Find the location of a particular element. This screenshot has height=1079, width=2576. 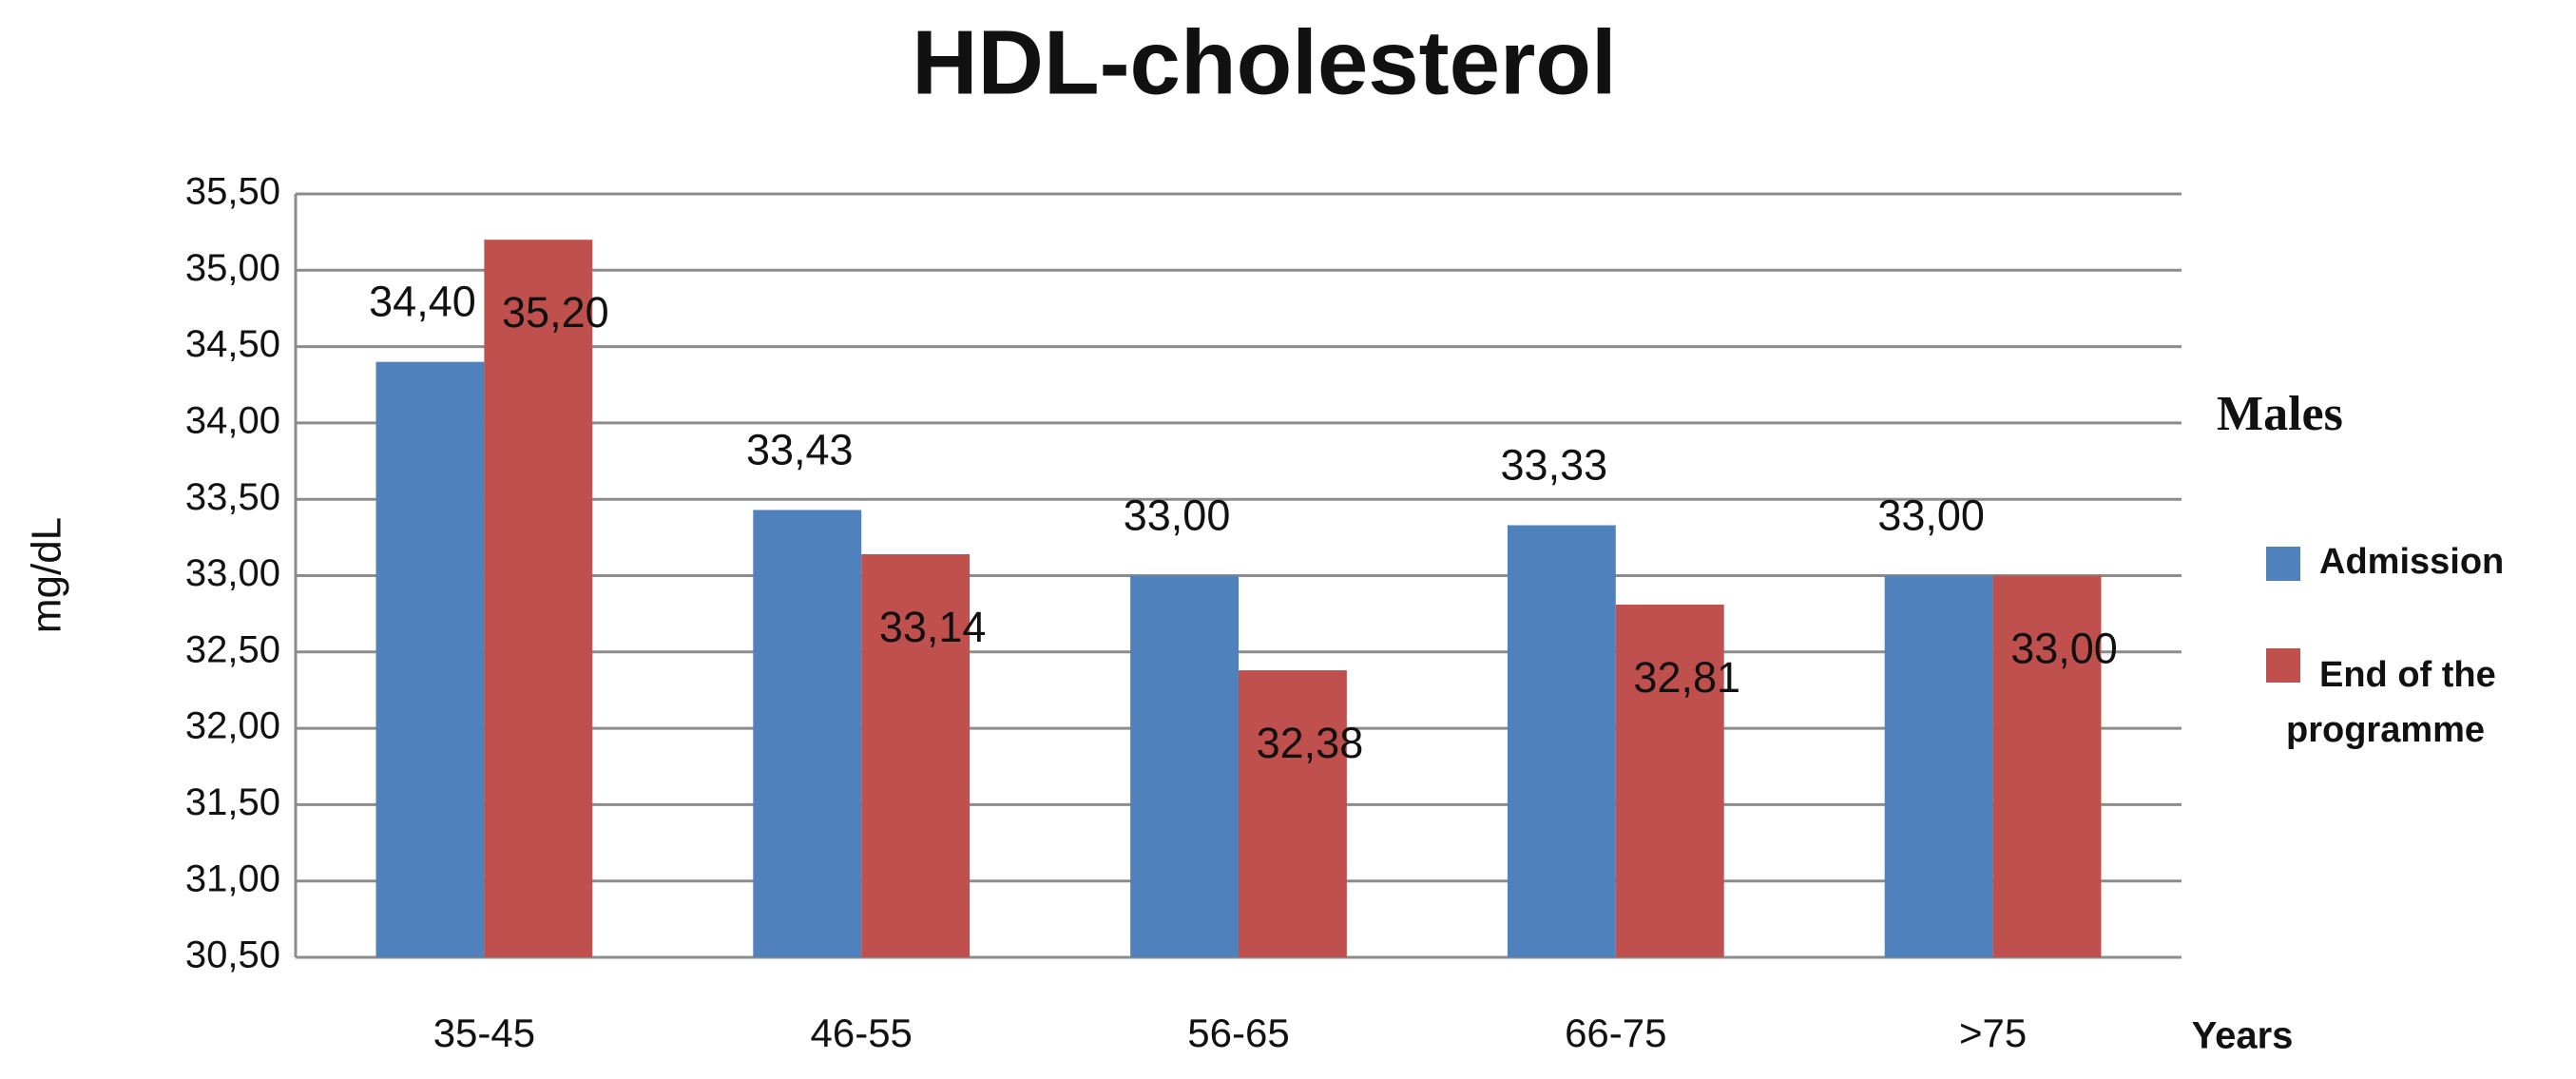

legend-title: Males is located at coordinates (2280, 414).